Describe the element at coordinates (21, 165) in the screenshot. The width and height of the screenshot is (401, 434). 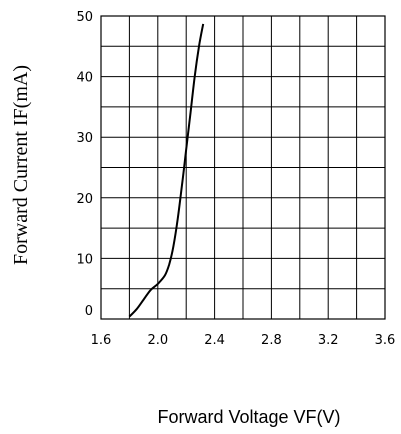
I see `y-axis-label: Forward Current IF(mA)` at that location.